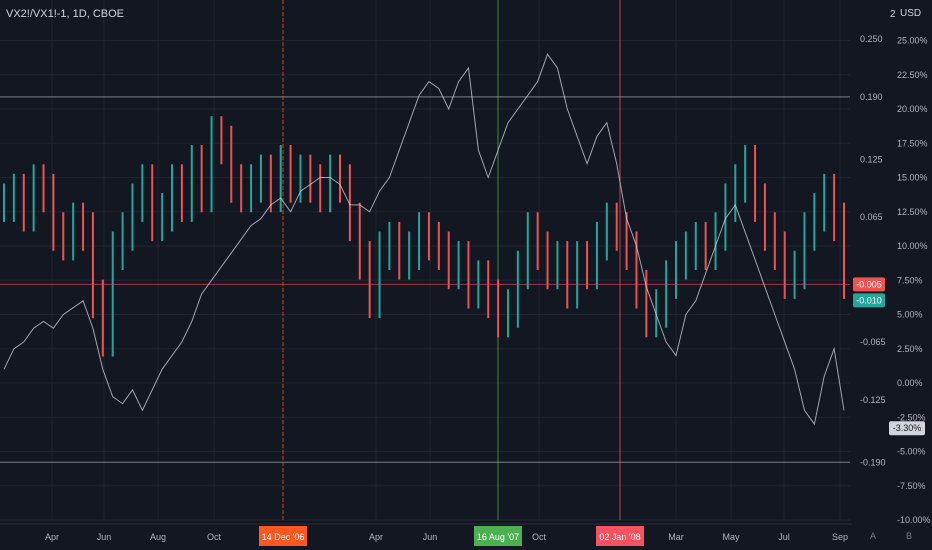 Image resolution: width=932 pixels, height=550 pixels. I want to click on left-axis-tick: -0.190, so click(873, 462).